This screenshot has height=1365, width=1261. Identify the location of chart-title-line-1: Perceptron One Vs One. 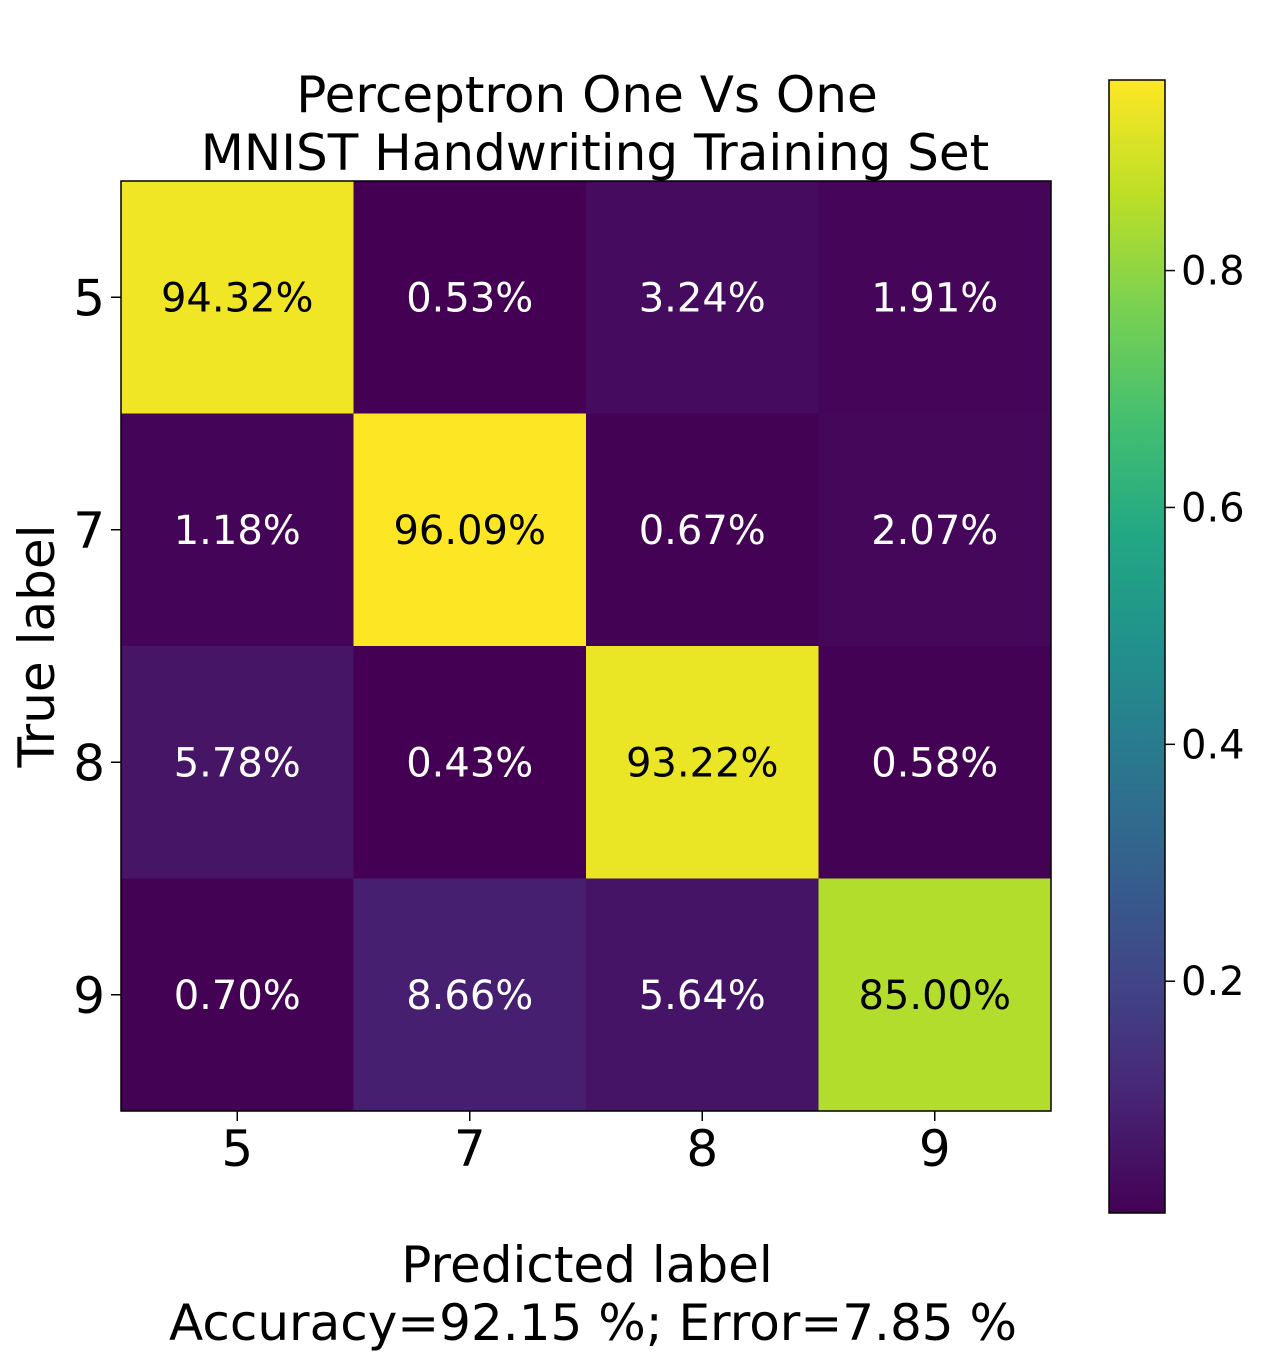
(586, 95).